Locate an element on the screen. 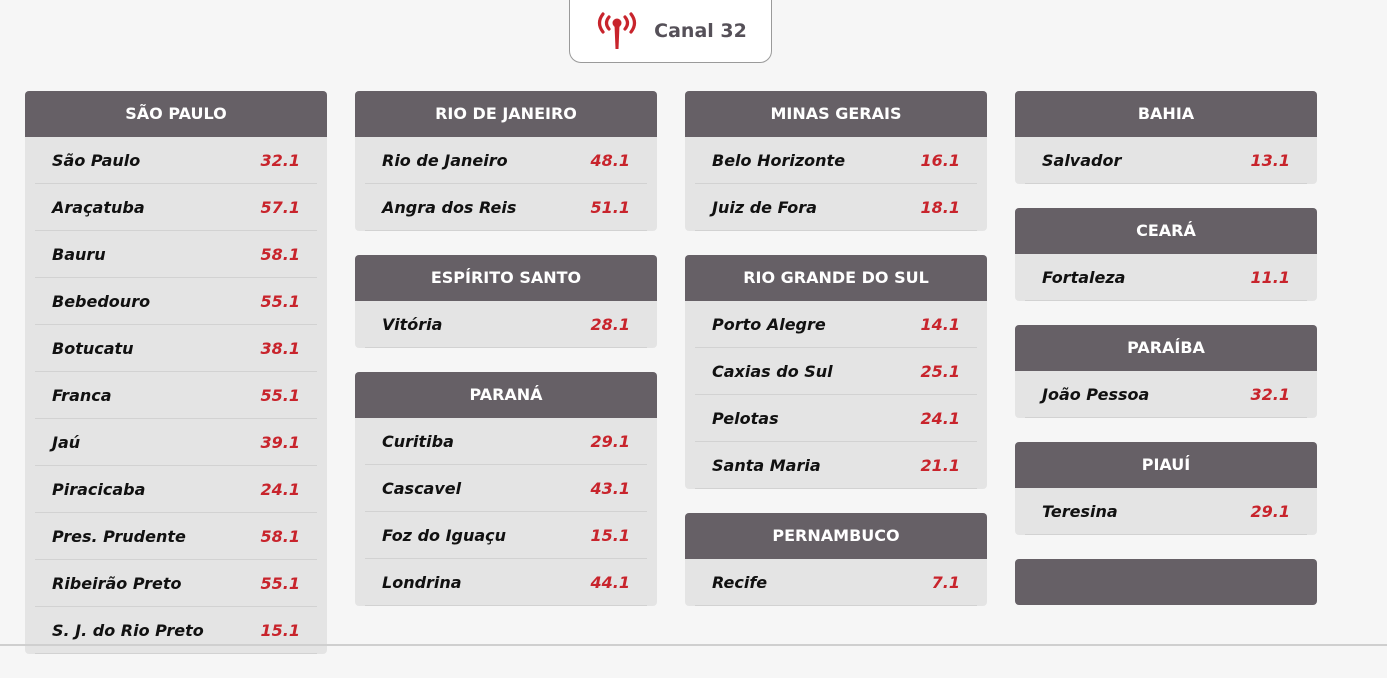  state-header is located at coordinates (1166, 582).